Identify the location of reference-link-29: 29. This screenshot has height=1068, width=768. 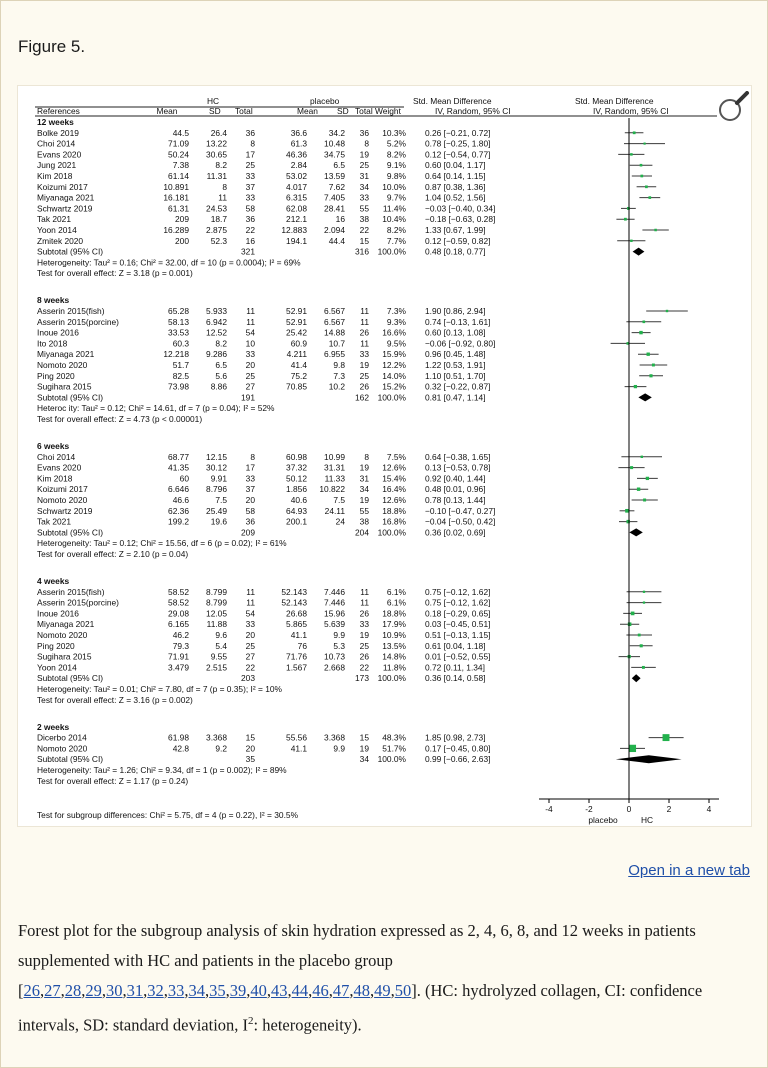
(93, 990).